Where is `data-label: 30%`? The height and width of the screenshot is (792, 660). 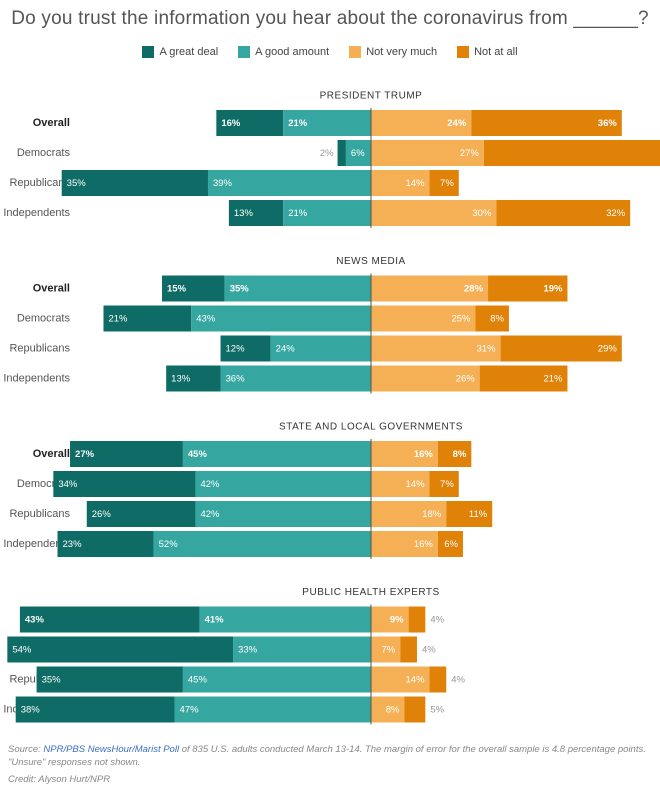 data-label: 30% is located at coordinates (482, 213).